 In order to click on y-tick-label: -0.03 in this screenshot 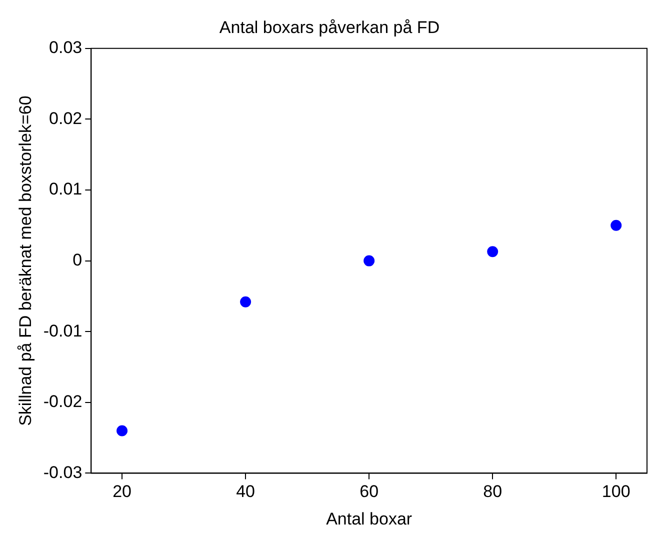, I will do `click(62, 472)`.